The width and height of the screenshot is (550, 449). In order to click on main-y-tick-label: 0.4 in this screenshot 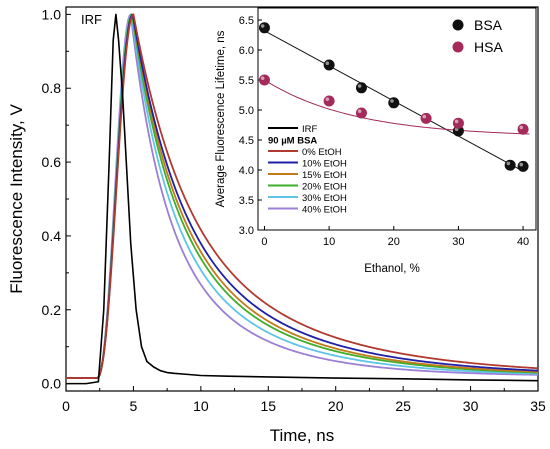, I will do `click(52, 236)`.